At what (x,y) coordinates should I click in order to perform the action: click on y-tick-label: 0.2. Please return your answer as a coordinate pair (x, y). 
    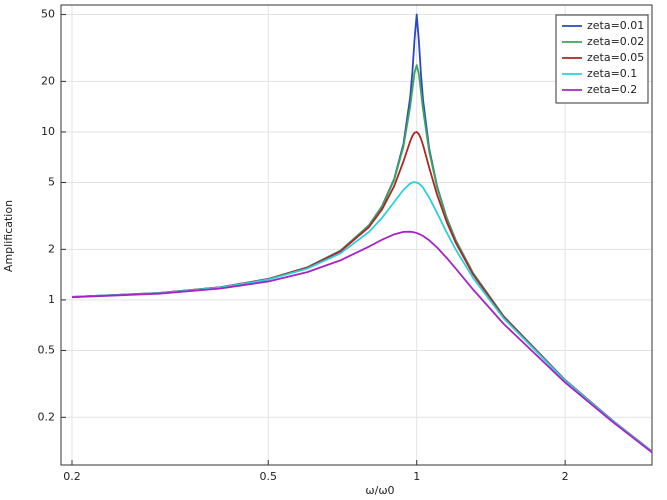
    Looking at the image, I should click on (47, 416).